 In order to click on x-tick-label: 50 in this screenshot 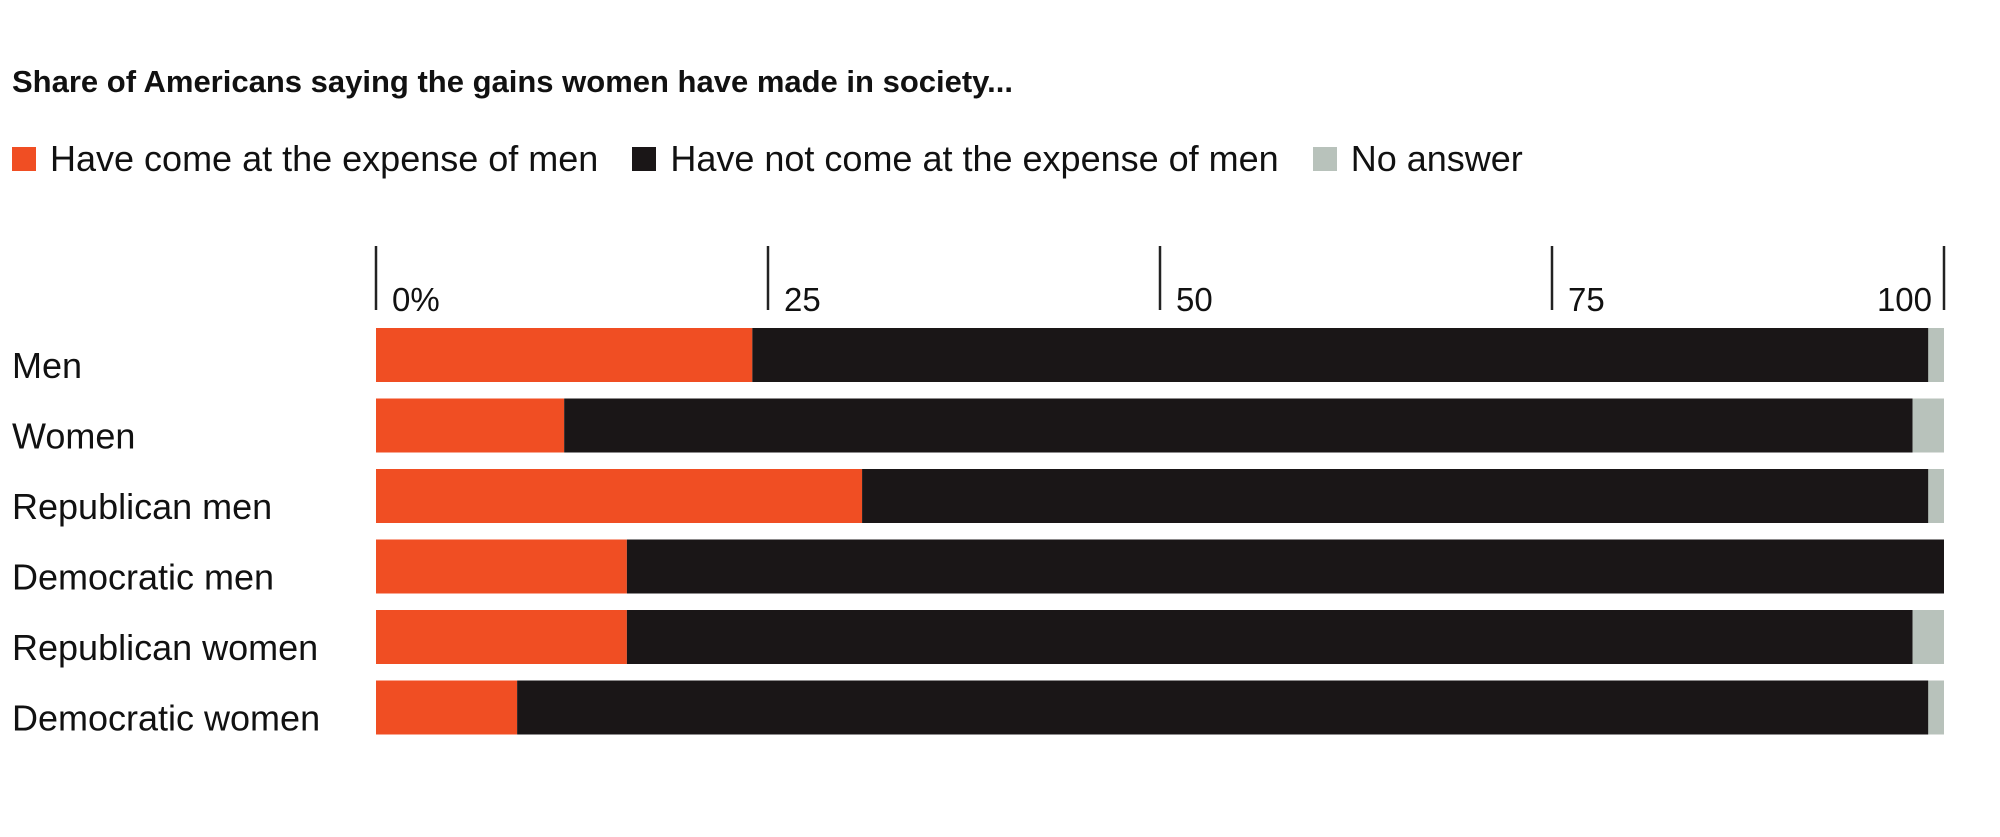, I will do `click(1194, 299)`.